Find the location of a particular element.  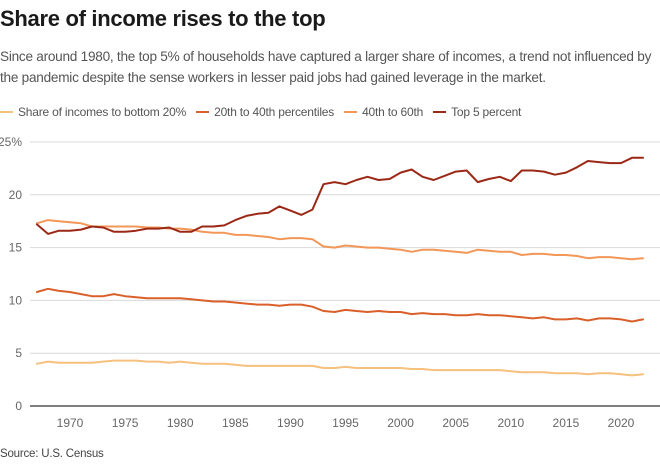

legend-item-top-5: Top 5 percent is located at coordinates (477, 112).